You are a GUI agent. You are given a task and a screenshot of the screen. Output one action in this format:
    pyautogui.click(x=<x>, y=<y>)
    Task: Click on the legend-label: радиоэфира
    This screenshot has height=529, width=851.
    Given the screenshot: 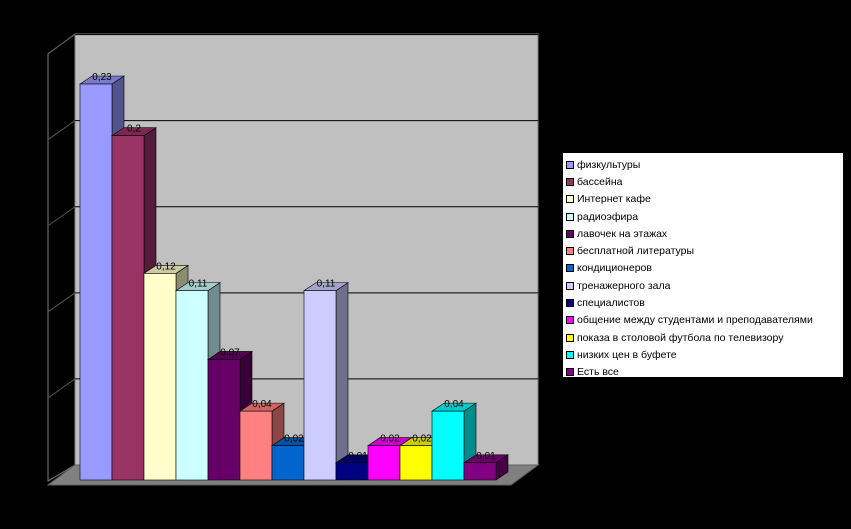 What is the action you would take?
    pyautogui.click(x=608, y=216)
    